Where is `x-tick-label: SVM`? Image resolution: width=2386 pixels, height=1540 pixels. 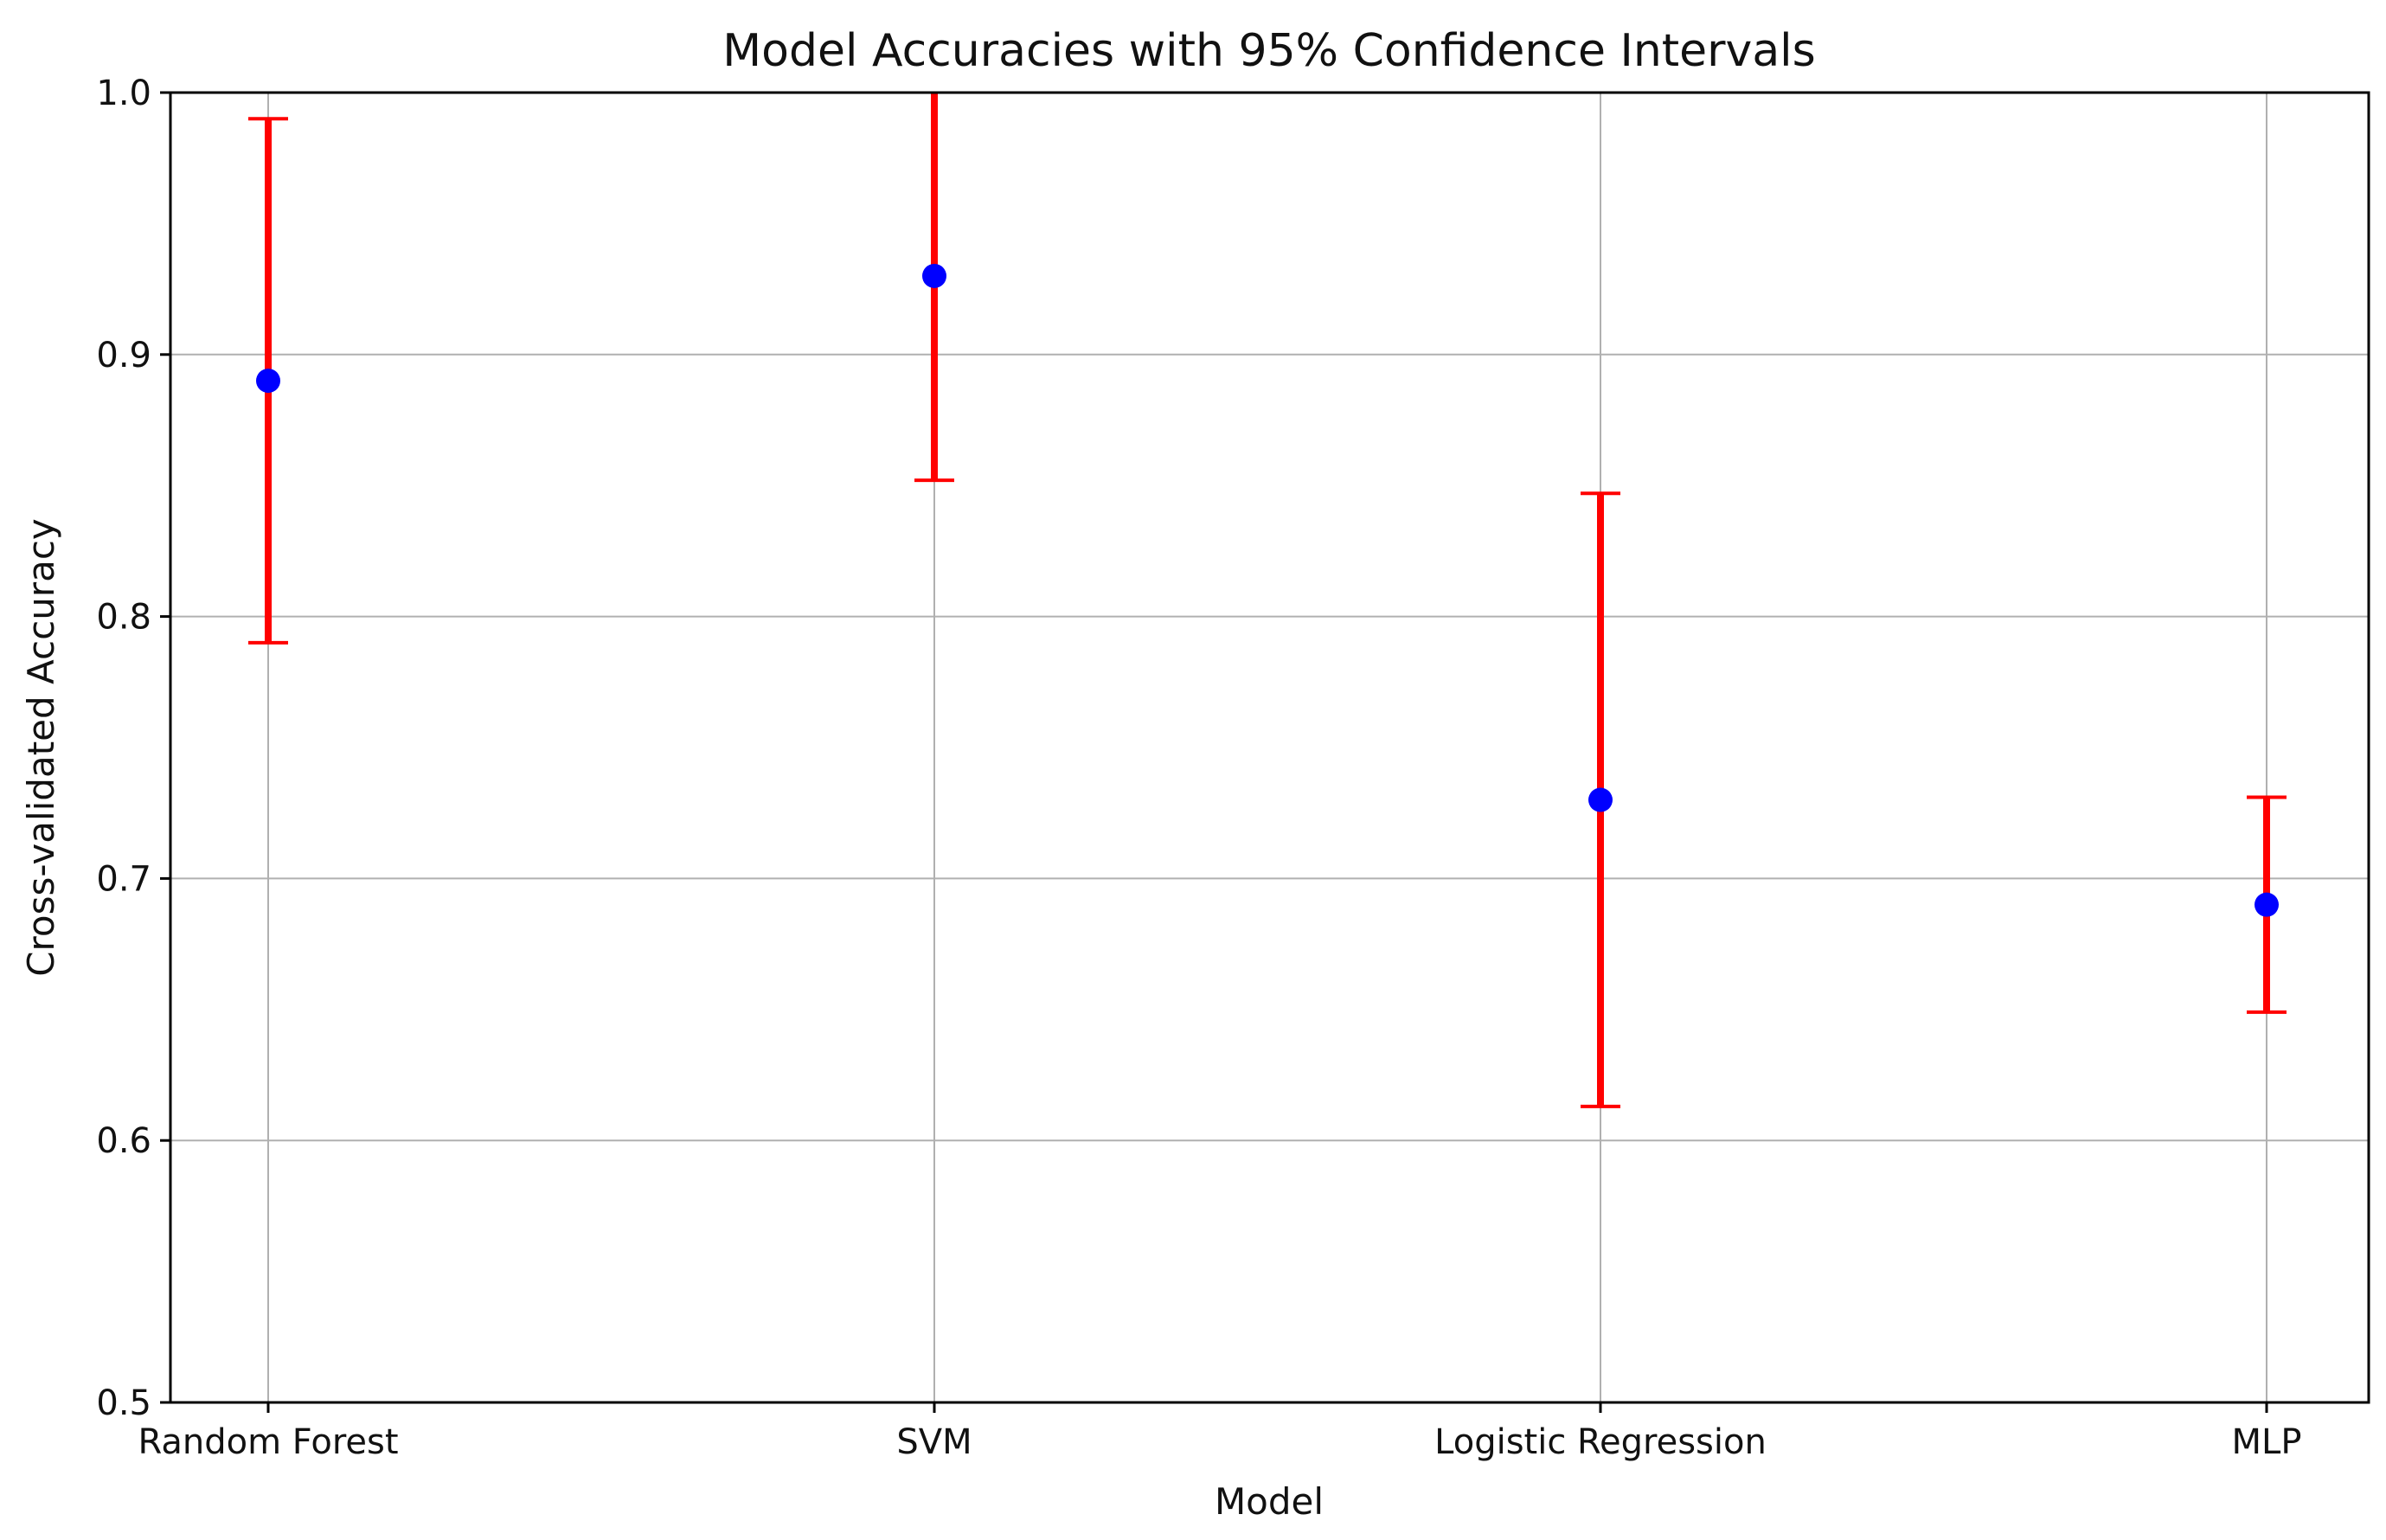 x-tick-label: SVM is located at coordinates (934, 1442).